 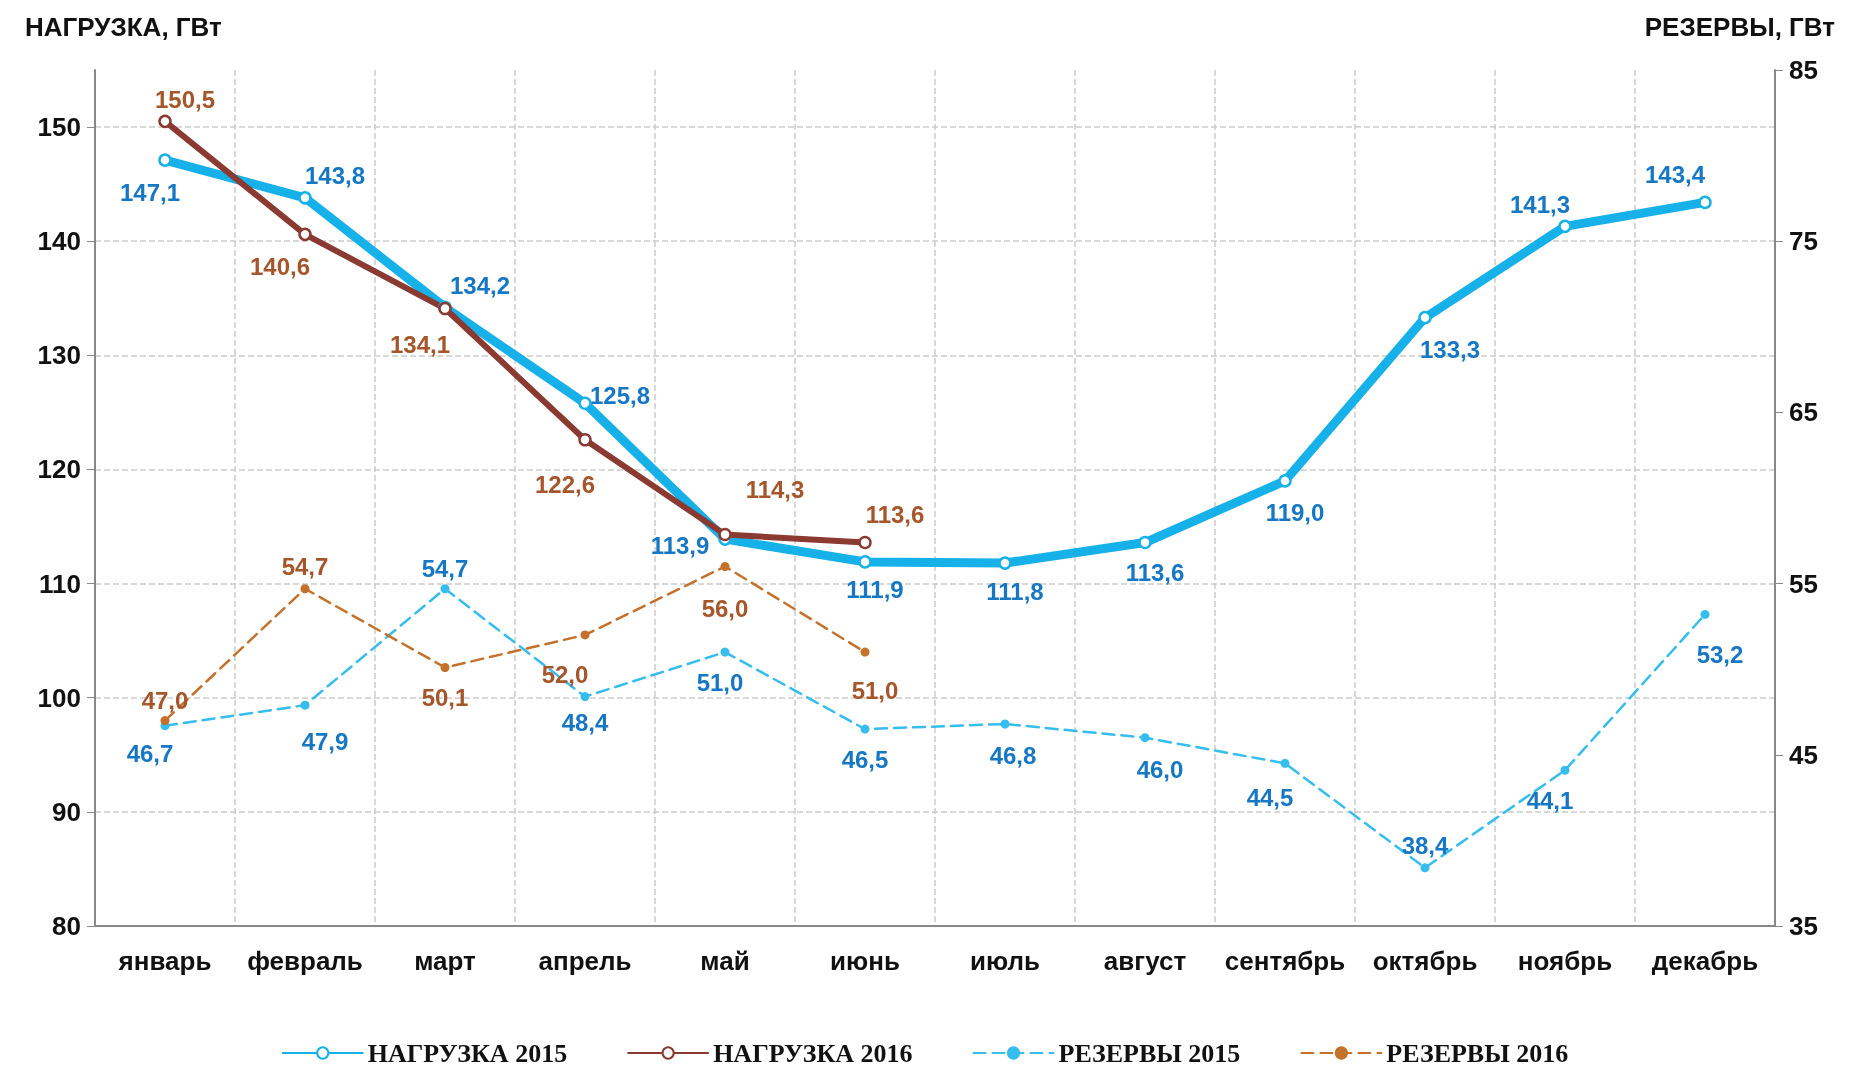 What do you see at coordinates (66, 926) in the screenshot?
I see `y-tick-label: 80` at bounding box center [66, 926].